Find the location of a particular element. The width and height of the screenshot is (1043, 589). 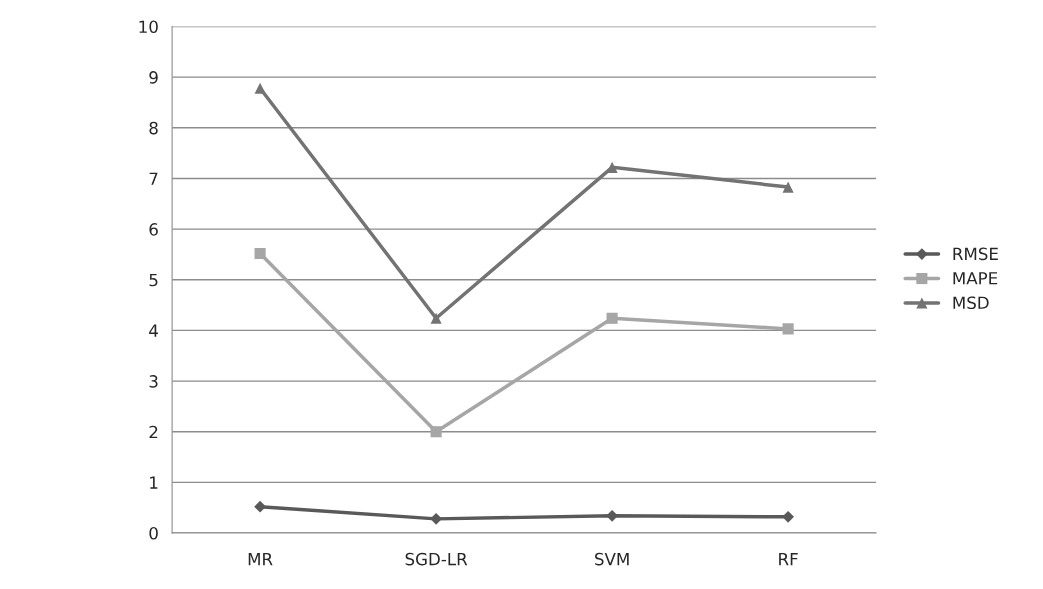

x-tick-label: RF is located at coordinates (788, 559).